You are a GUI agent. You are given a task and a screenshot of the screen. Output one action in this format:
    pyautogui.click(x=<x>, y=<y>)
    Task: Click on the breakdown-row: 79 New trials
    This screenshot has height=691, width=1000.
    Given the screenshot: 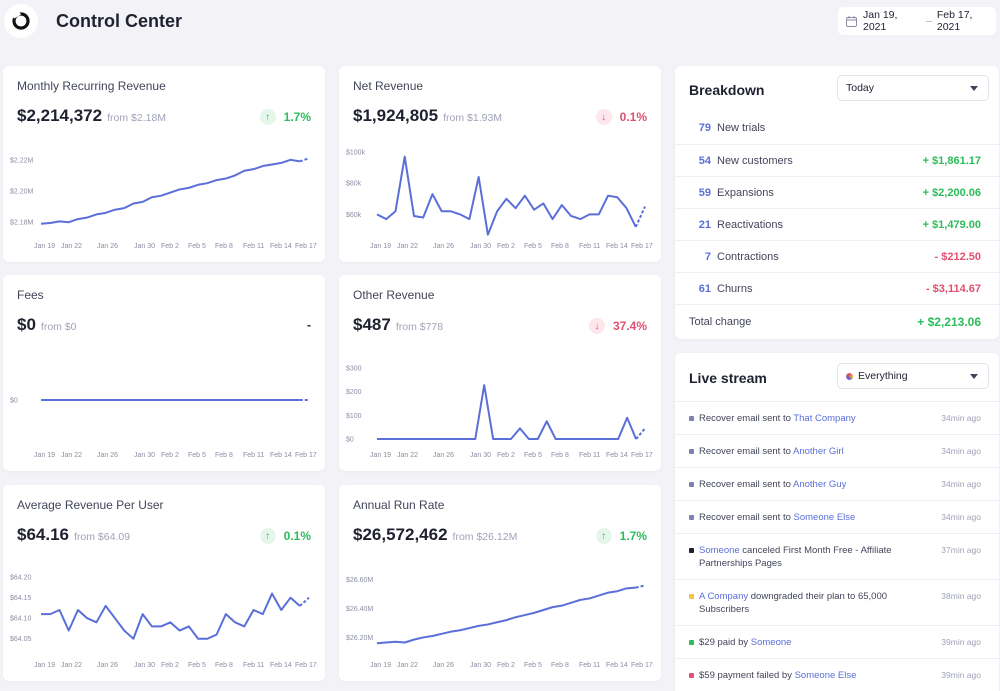 What is the action you would take?
    pyautogui.click(x=837, y=128)
    